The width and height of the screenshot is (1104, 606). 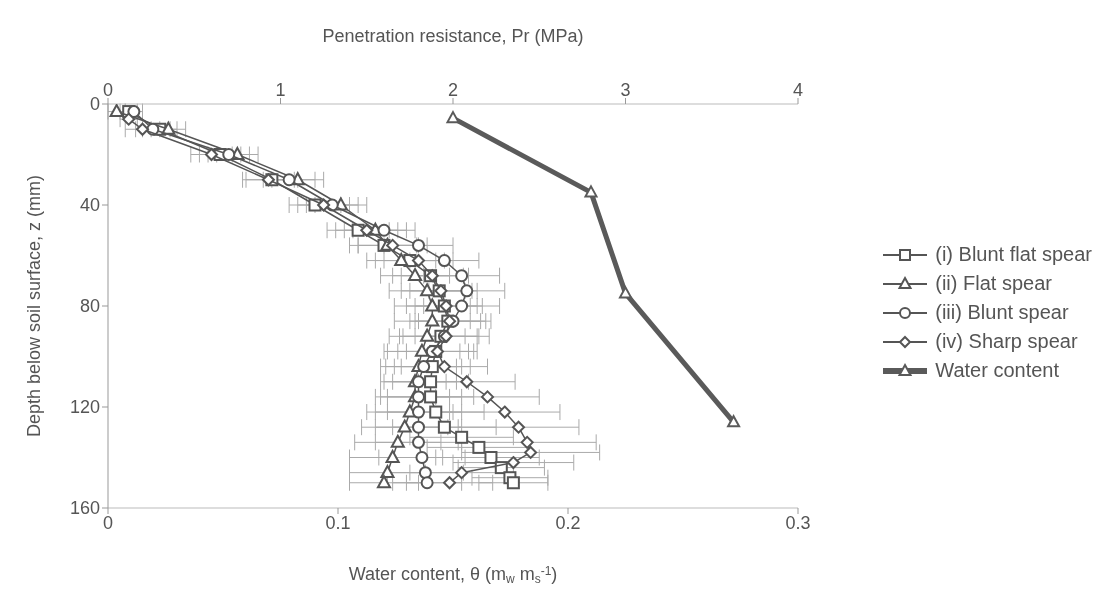 What do you see at coordinates (453, 90) in the screenshot?
I see `x2-tick-label: 2` at bounding box center [453, 90].